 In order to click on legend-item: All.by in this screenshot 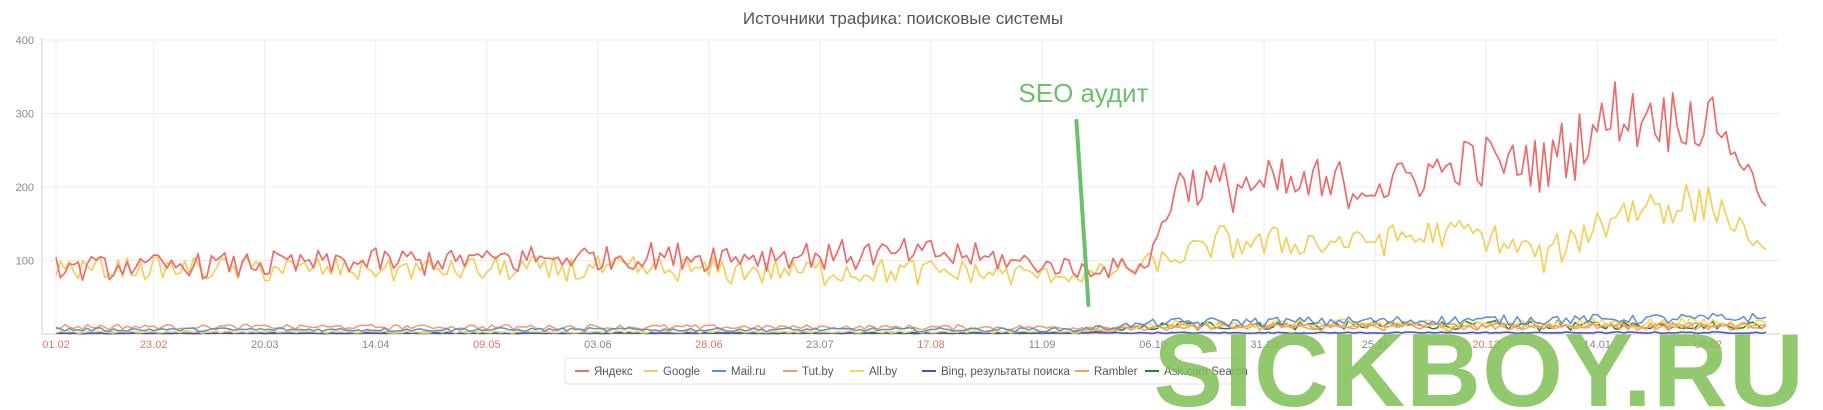, I will do `click(883, 372)`.